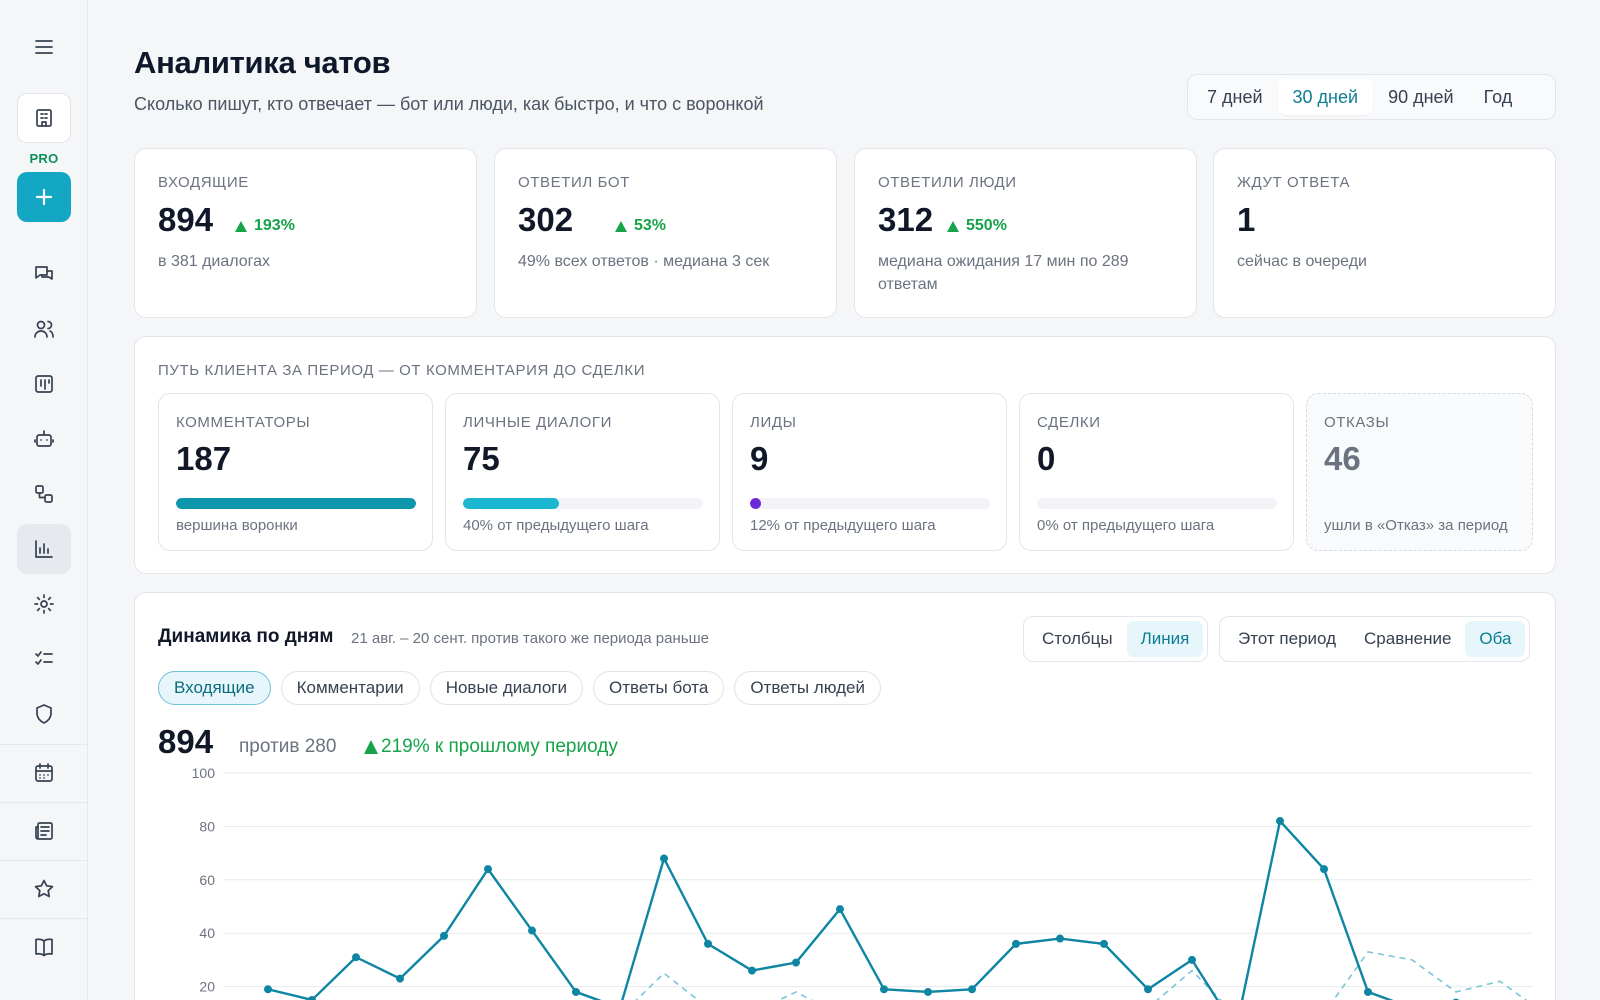 The image size is (1600, 1000). I want to click on page-title: Аналитика чатов, so click(262, 62).